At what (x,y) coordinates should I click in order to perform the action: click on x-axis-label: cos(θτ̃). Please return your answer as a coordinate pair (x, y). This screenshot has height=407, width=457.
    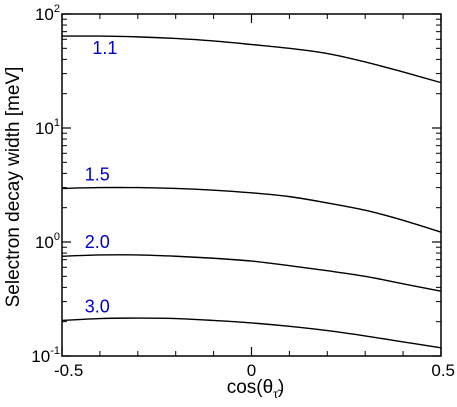
    Looking at the image, I should click on (256, 389).